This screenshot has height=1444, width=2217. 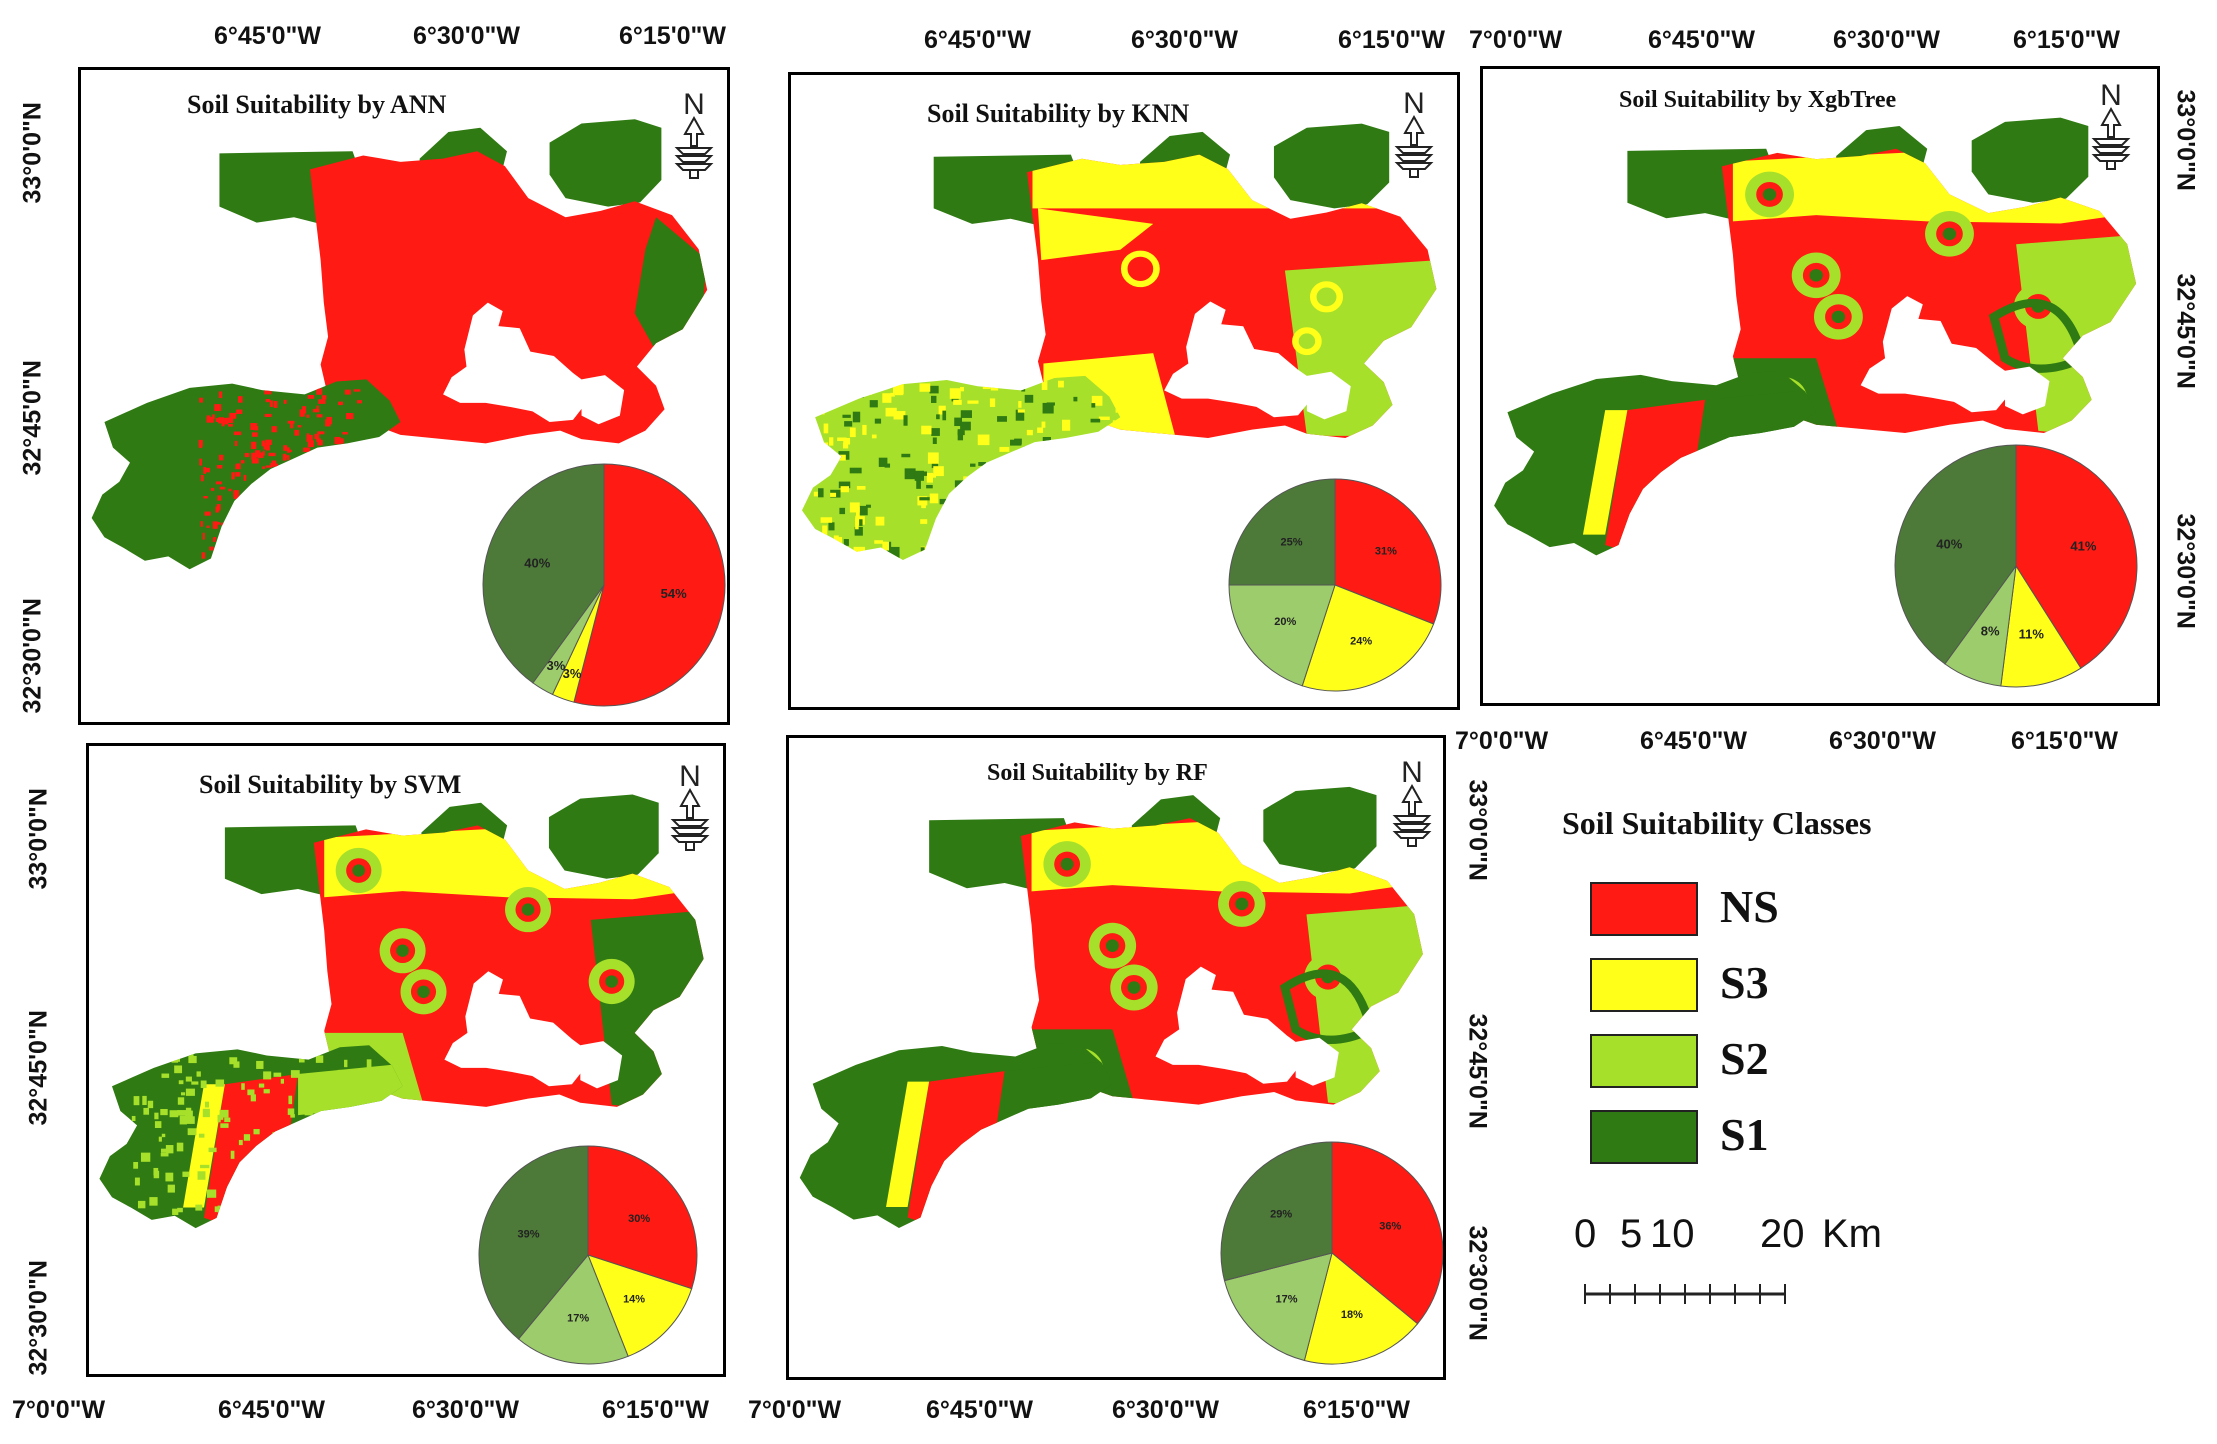 I want to click on scale-label: 0, so click(x=1585, y=1234).